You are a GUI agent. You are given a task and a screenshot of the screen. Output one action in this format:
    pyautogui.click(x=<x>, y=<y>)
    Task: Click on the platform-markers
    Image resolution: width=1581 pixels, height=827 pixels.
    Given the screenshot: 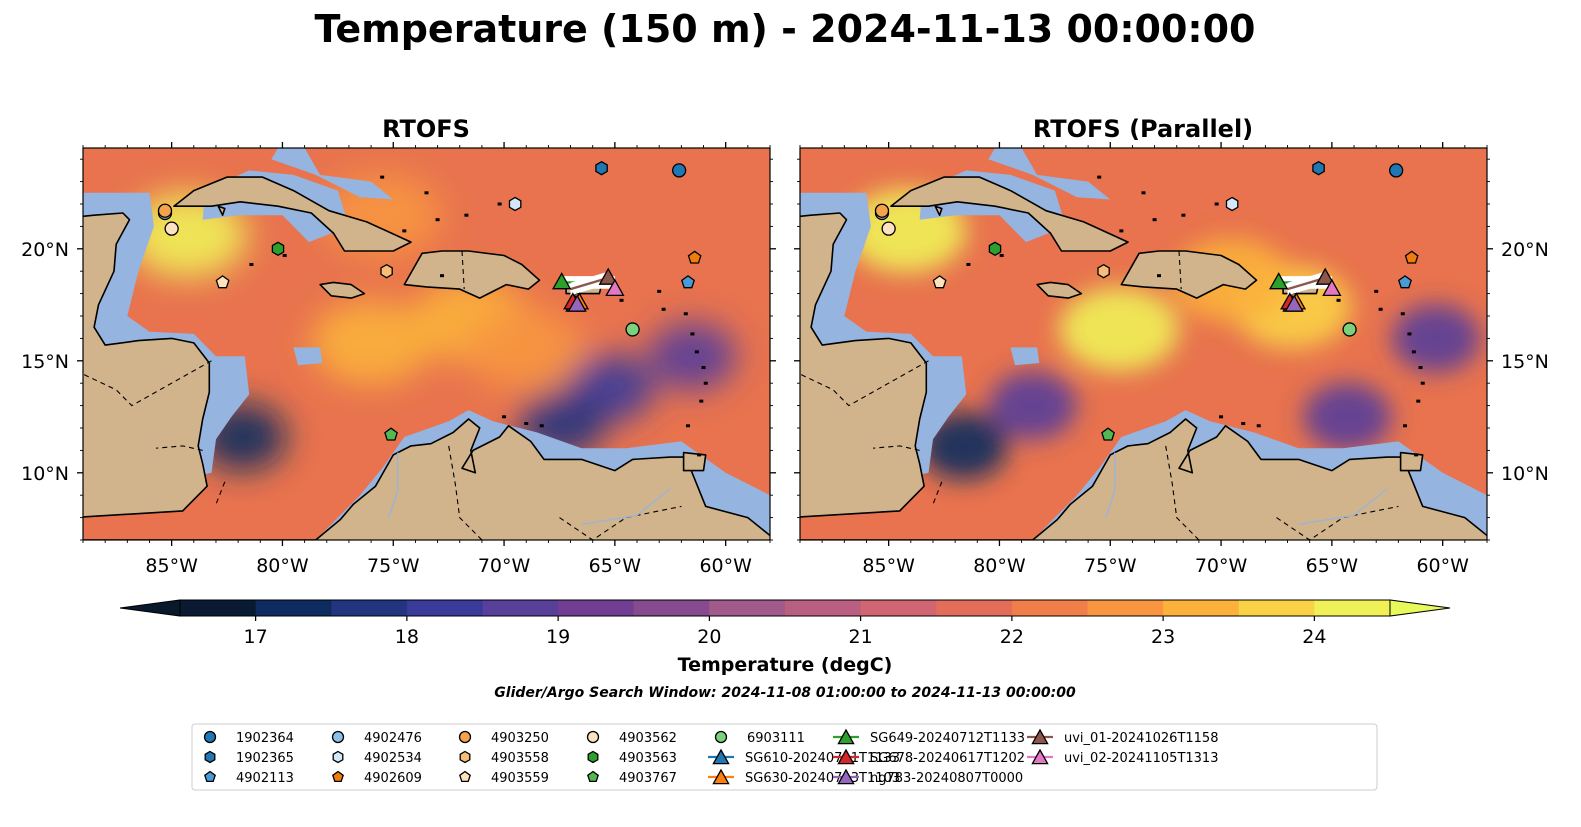 What is the action you would take?
    pyautogui.click(x=429, y=300)
    